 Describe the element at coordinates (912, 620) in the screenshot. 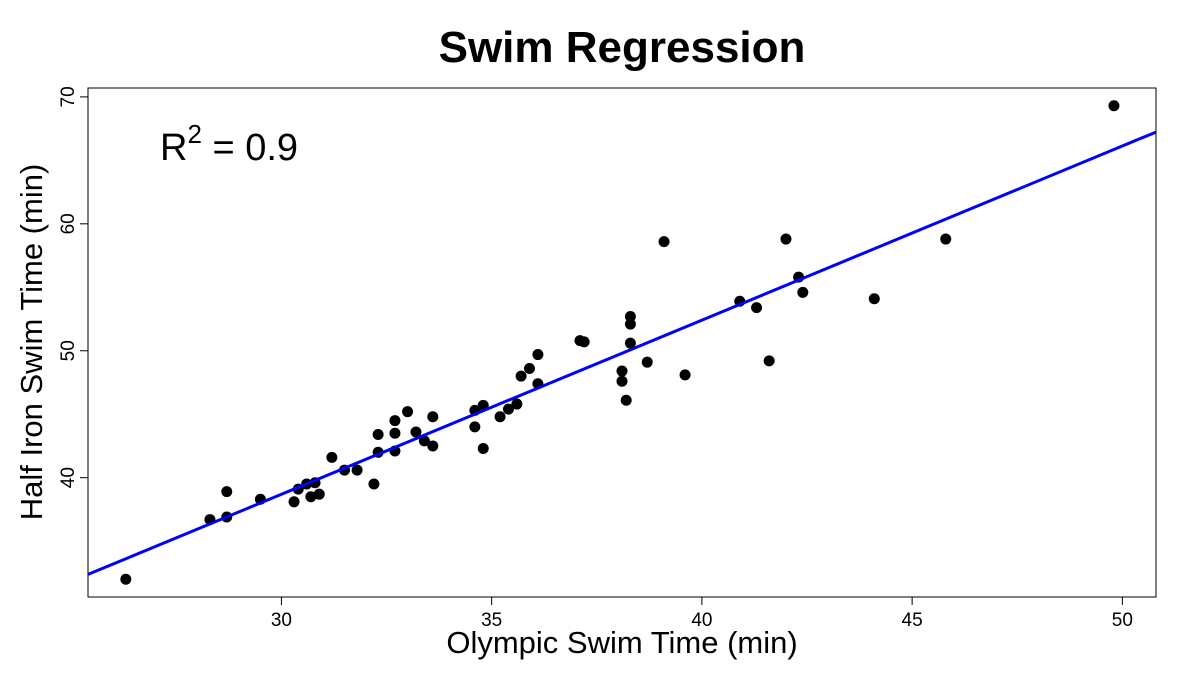

I see `x-tick-label: 45` at that location.